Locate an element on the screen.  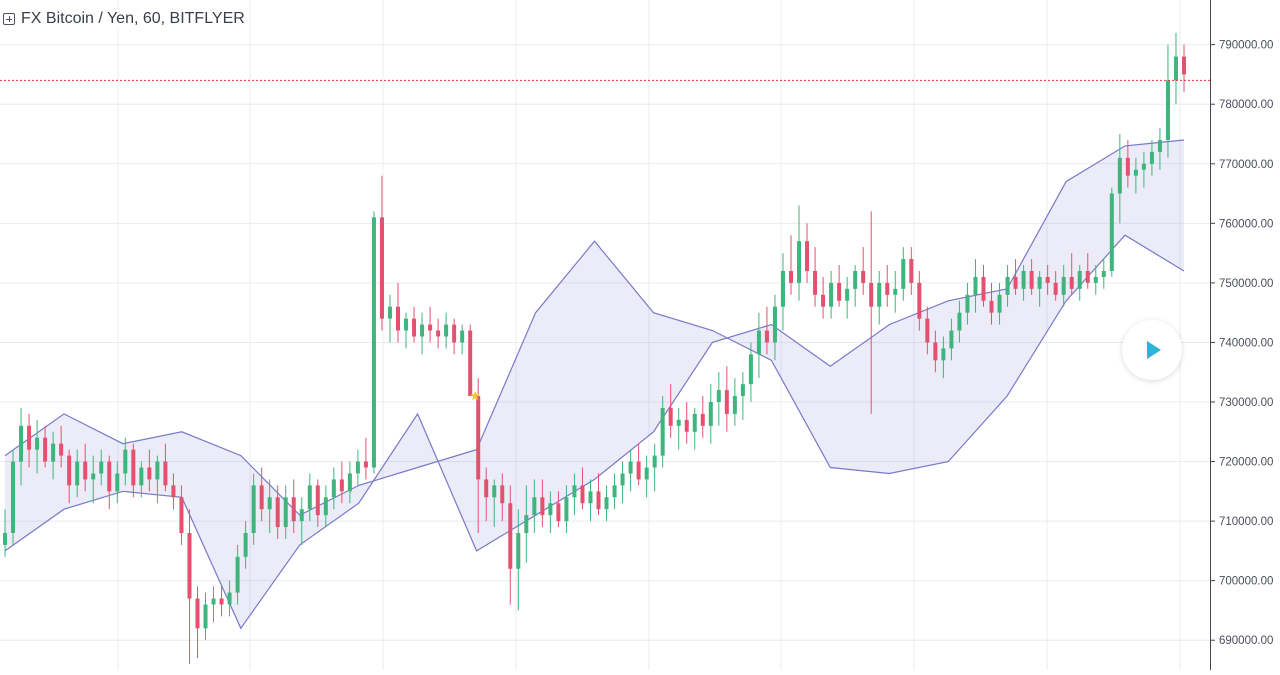
expand-square-icon is located at coordinates (9, 19).